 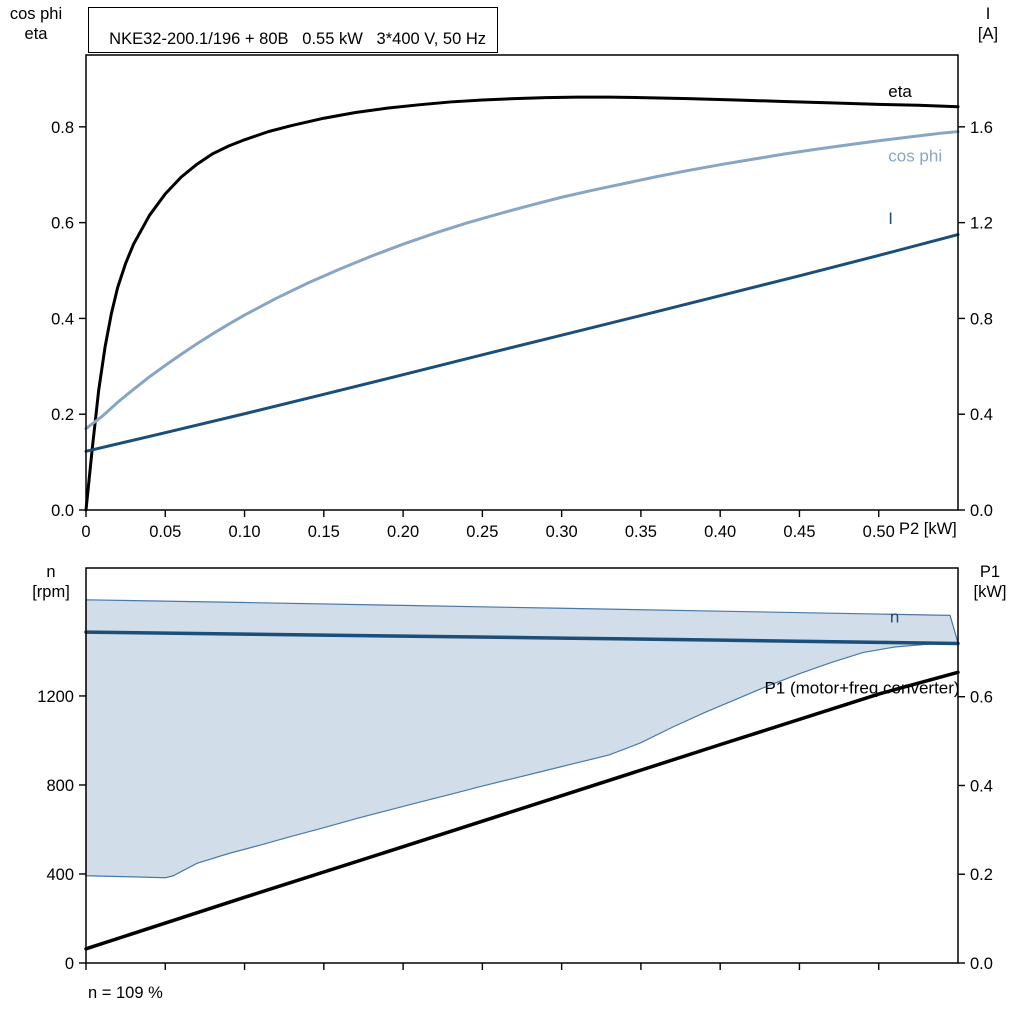 What do you see at coordinates (62, 511) in the screenshot?
I see `y-left-tick-label: 0.0` at bounding box center [62, 511].